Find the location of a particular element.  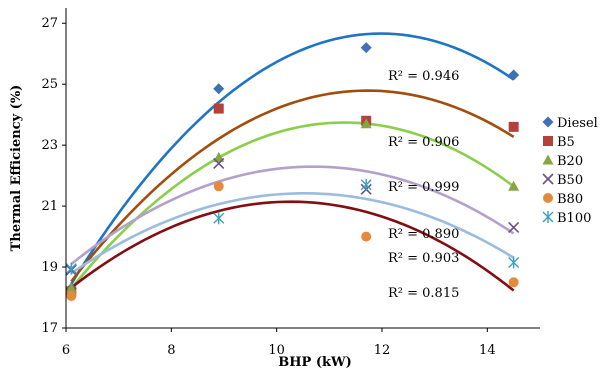

x-tick-label: 6 is located at coordinates (66, 350).